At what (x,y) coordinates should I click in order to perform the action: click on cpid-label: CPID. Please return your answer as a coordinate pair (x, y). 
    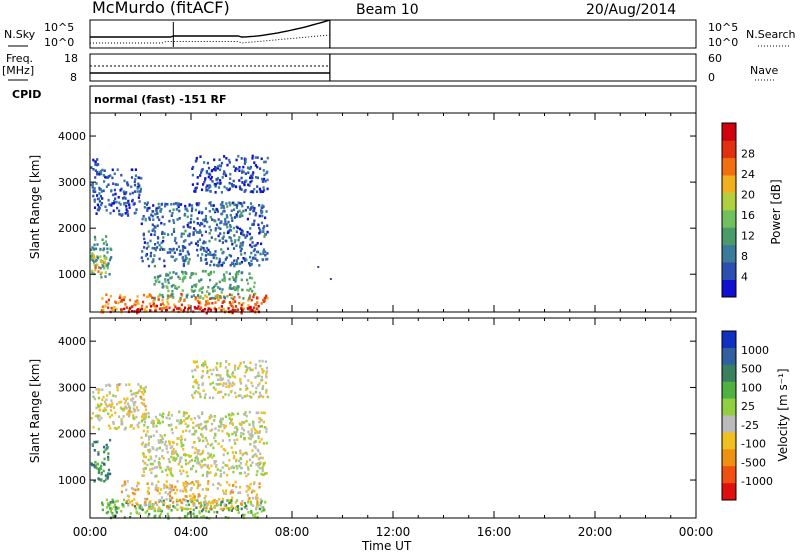
    Looking at the image, I should click on (27, 94).